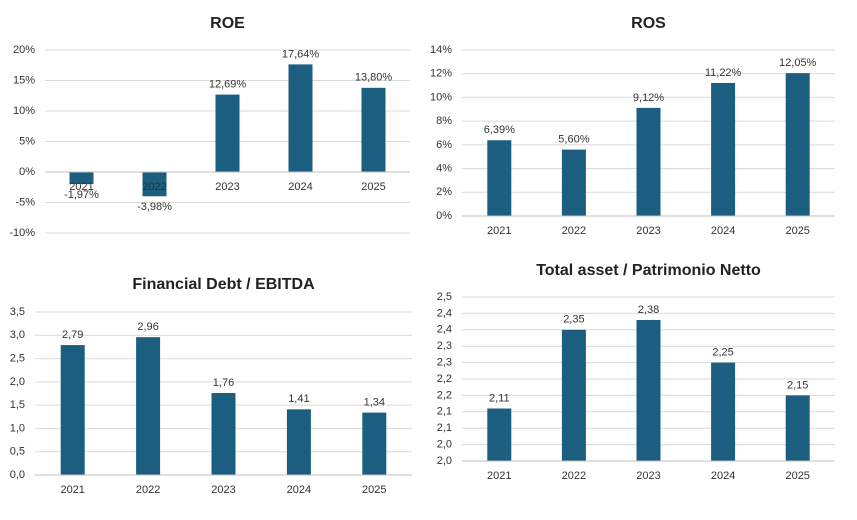 This screenshot has width=857, height=520. I want to click on value-label: 11,22%, so click(723, 73).